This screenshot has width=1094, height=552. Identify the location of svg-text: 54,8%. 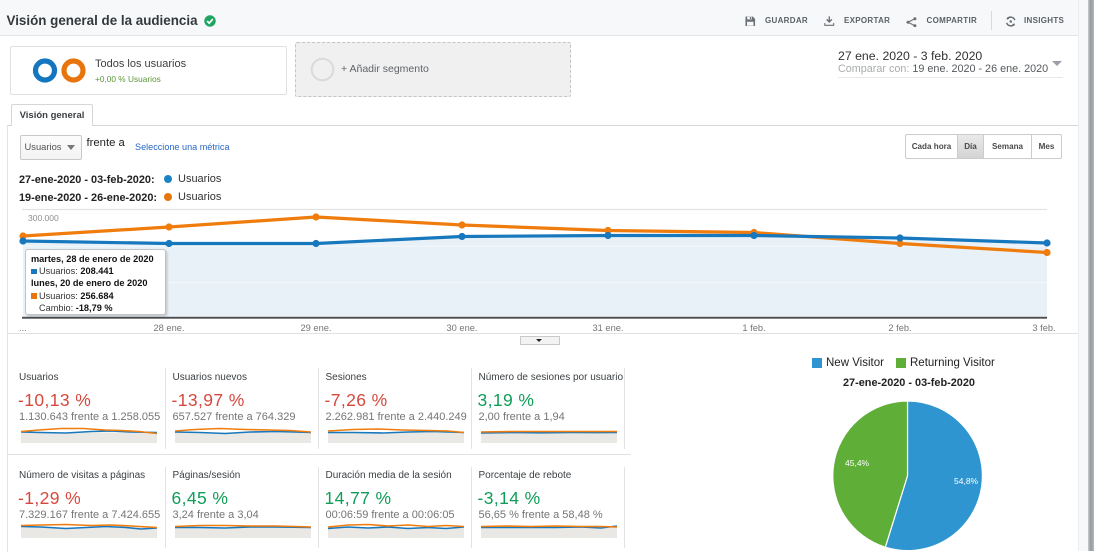
(966, 481).